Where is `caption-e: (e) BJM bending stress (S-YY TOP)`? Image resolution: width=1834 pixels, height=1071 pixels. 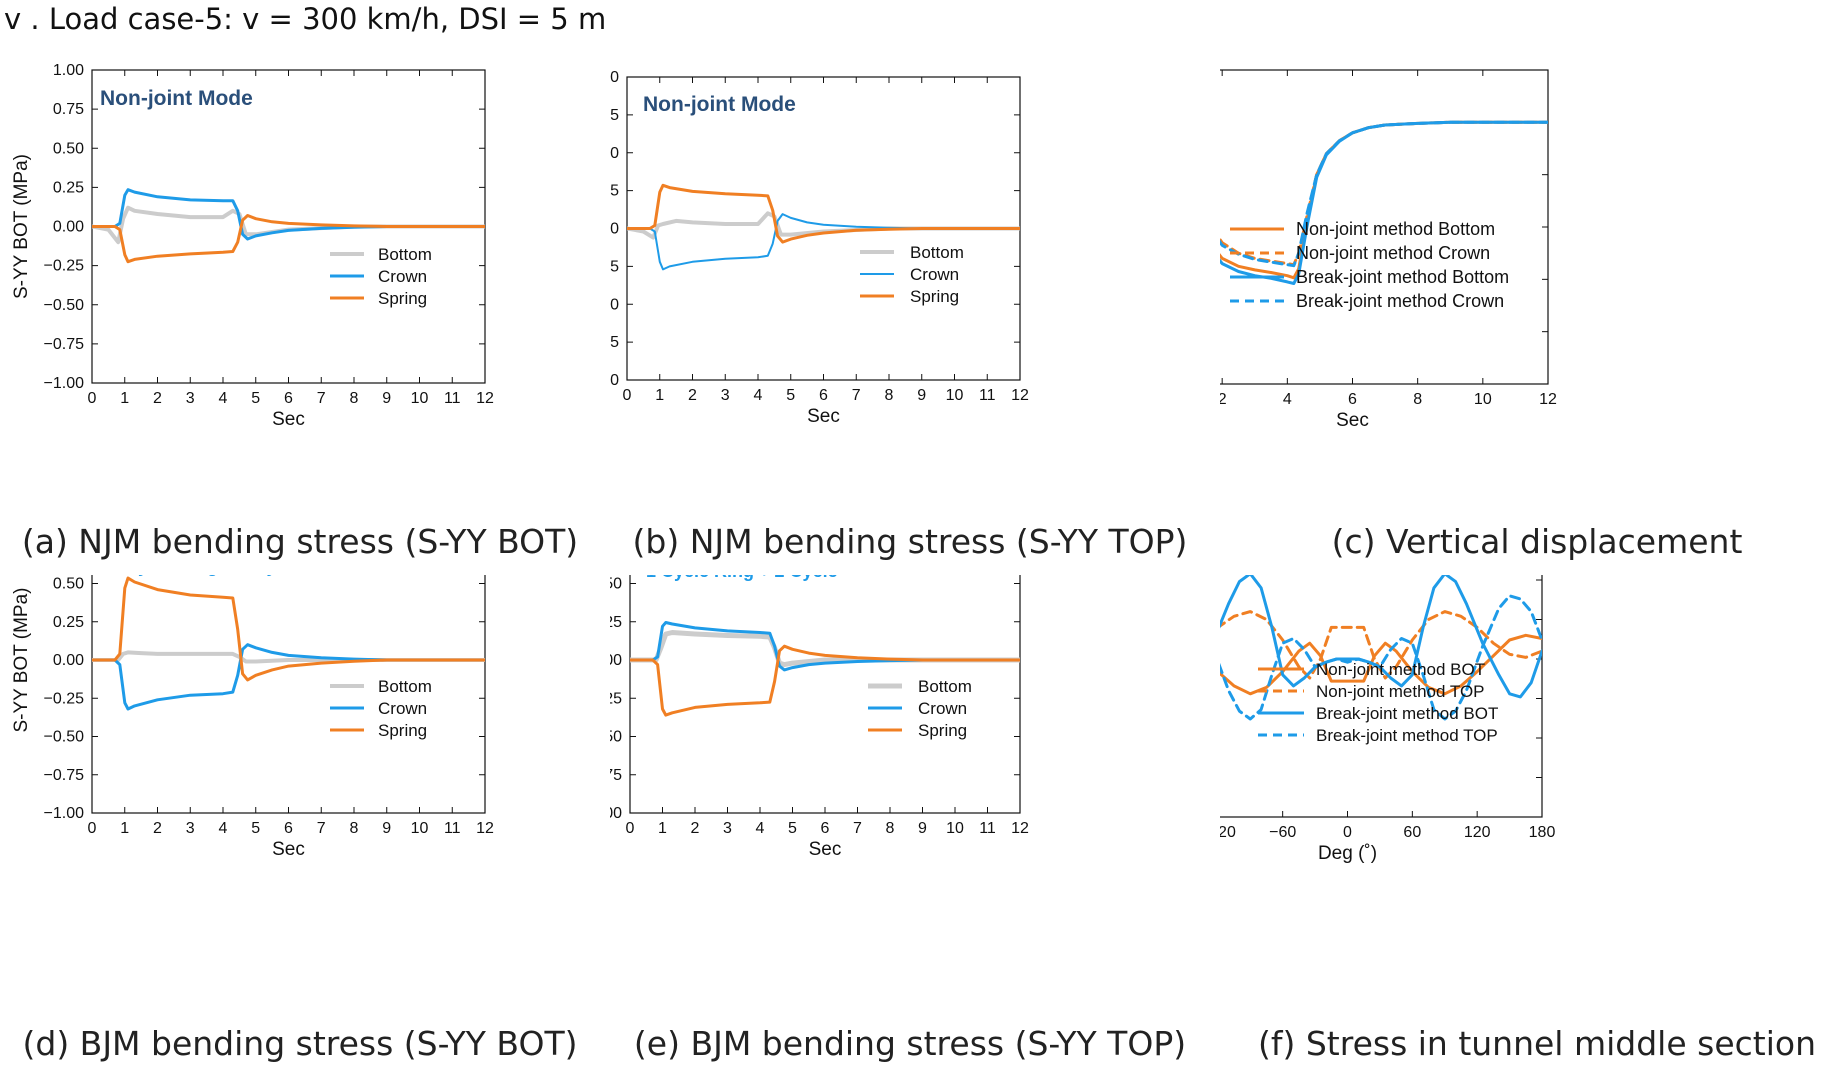
caption-e: (e) BJM bending stress (S-YY TOP) is located at coordinates (910, 1043).